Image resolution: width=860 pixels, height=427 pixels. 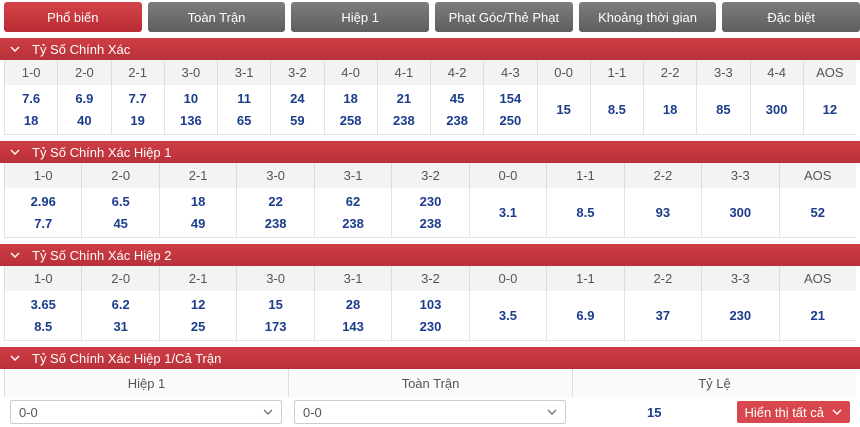 I want to click on odds-value: 62, so click(x=353, y=201).